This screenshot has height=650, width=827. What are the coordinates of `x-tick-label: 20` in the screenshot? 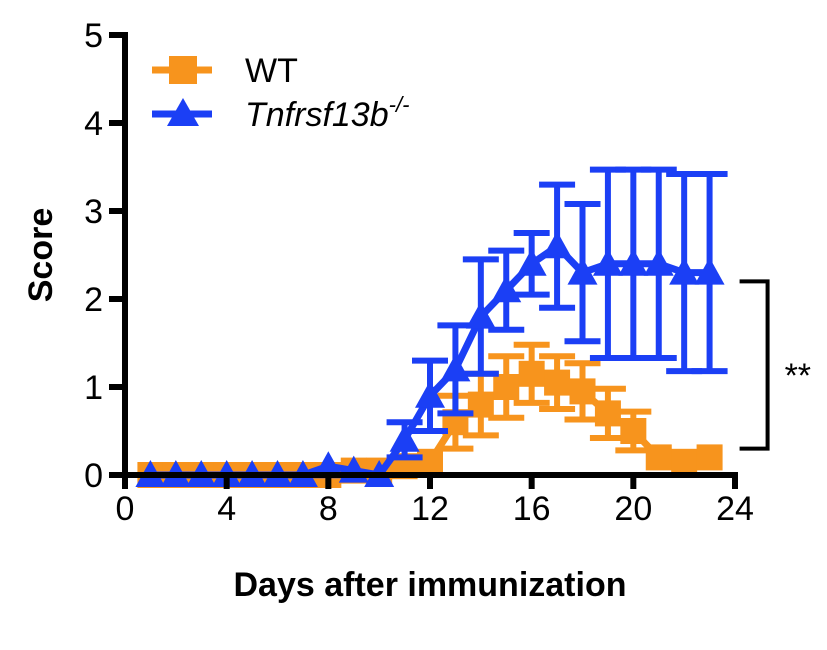 It's located at (633, 509).